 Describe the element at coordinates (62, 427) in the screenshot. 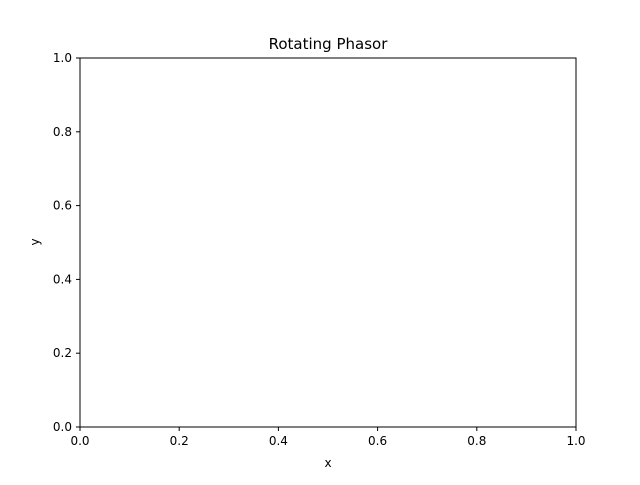

I see `y-tick-label: 0.0` at that location.